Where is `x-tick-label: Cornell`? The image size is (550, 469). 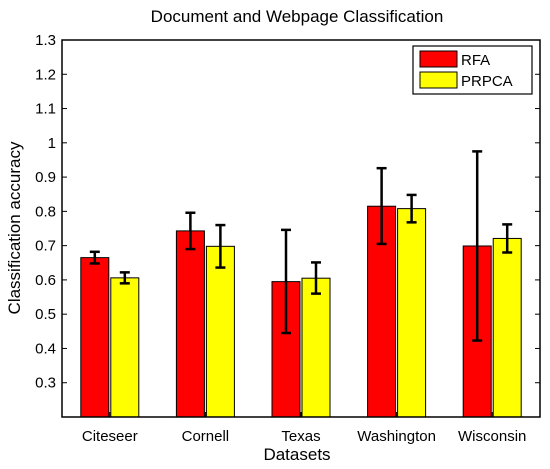
x-tick-label: Cornell is located at coordinates (206, 436).